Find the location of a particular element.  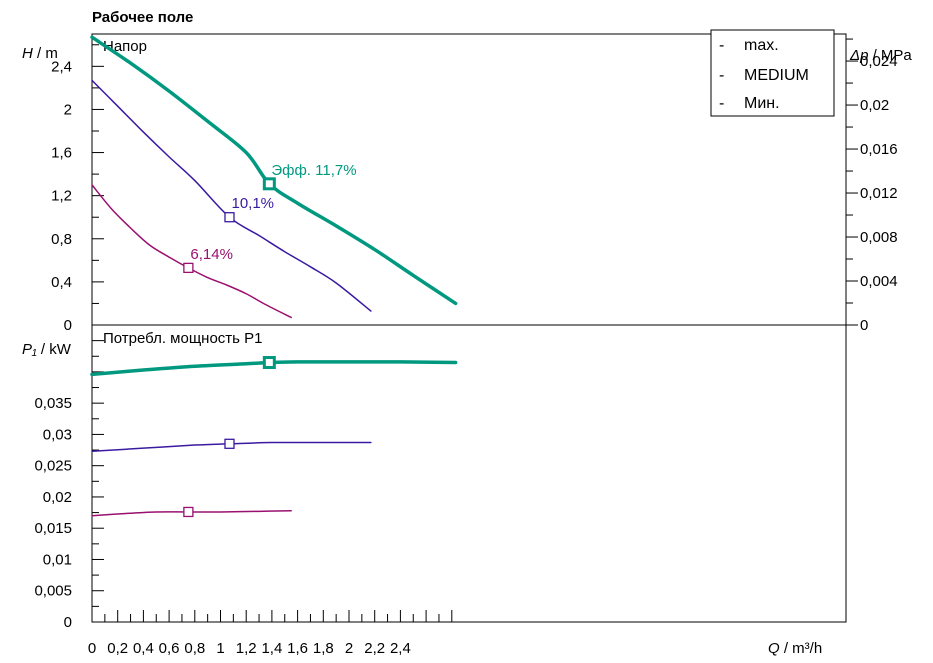

x-tick-label: 2,2 is located at coordinates (374, 648).